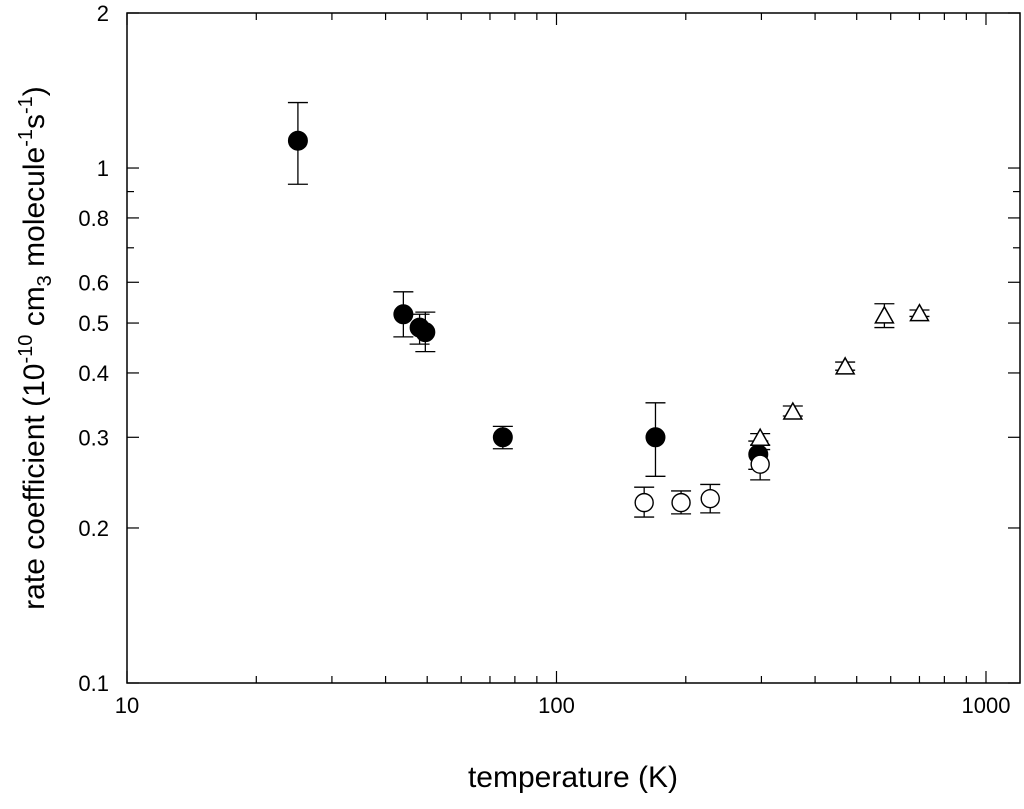 The height and width of the screenshot is (809, 1024). What do you see at coordinates (573, 777) in the screenshot?
I see `x-axis-title: temperature (K)` at bounding box center [573, 777].